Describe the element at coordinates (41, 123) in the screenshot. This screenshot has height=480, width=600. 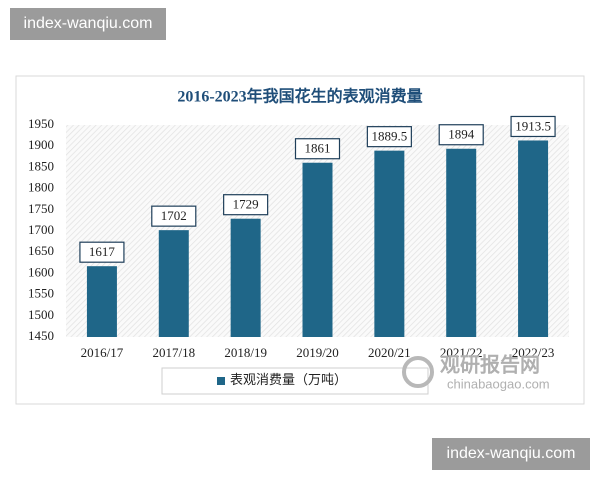
I see `y-tick-label: 1950` at that location.